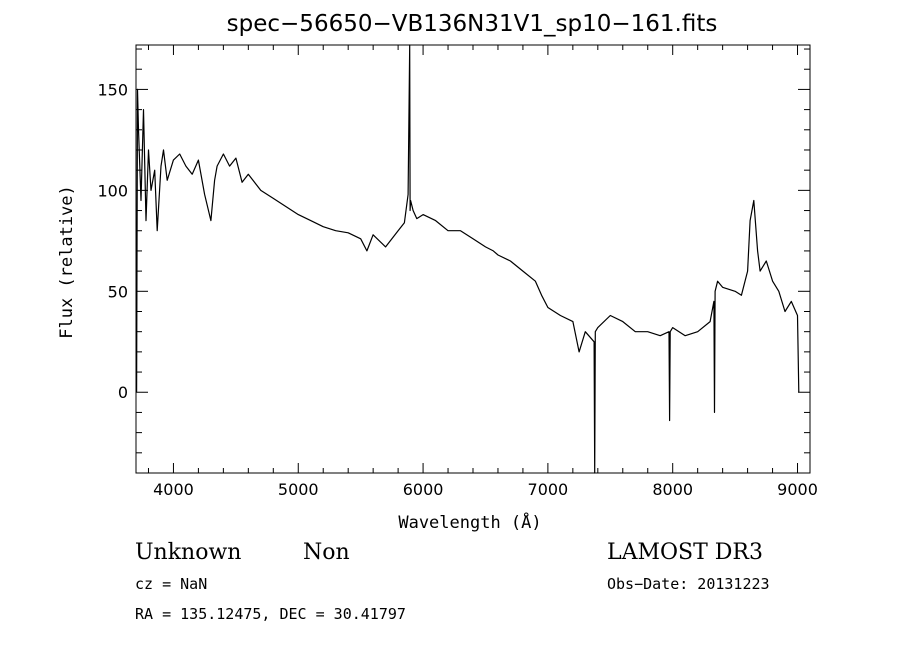  I want to click on x-tick-label: 9000, so click(797, 489).